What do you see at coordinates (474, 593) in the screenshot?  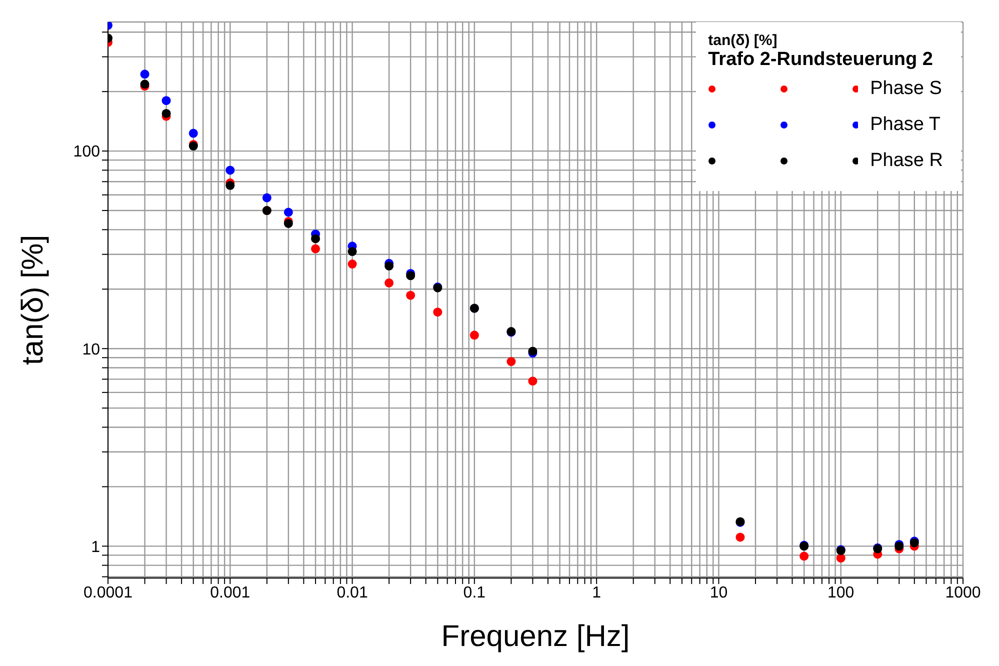 I see `x-tick-label: 0.1` at bounding box center [474, 593].